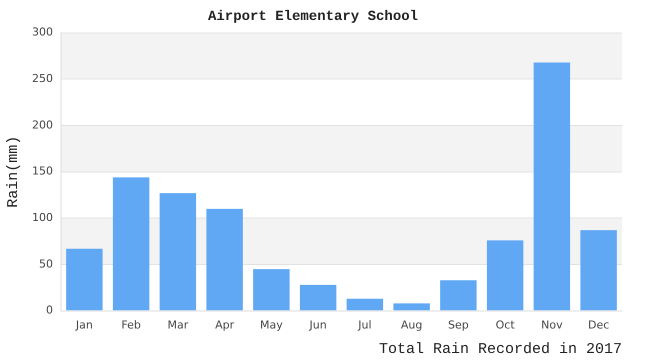 The height and width of the screenshot is (360, 650). I want to click on y-tick-label: 0, so click(49, 310).